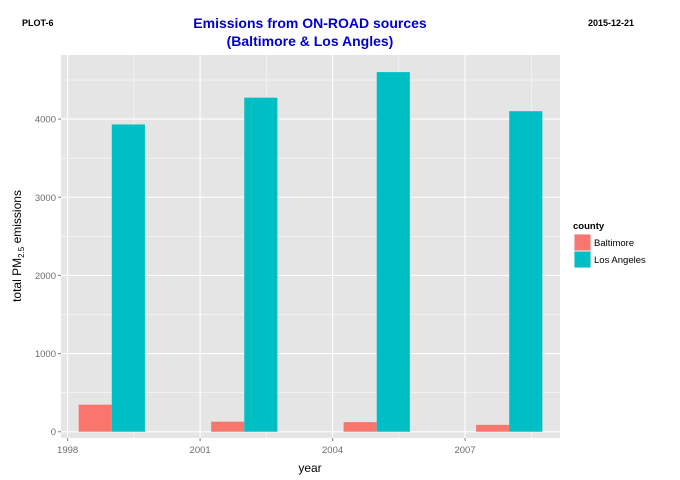 This screenshot has width=680, height=480. I want to click on legend-swatch-los-angeles, so click(582, 259).